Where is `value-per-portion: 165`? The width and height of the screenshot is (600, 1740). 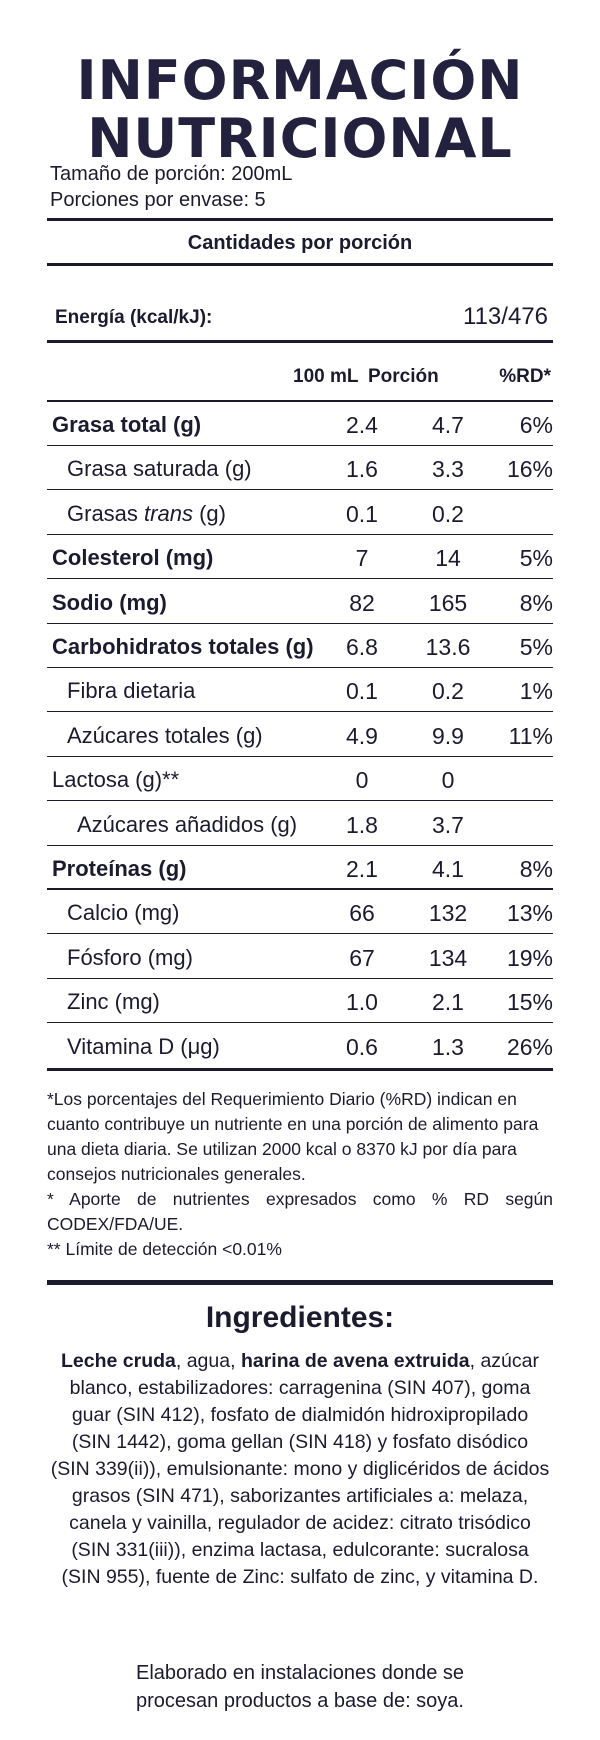
value-per-portion: 165 is located at coordinates (448, 602).